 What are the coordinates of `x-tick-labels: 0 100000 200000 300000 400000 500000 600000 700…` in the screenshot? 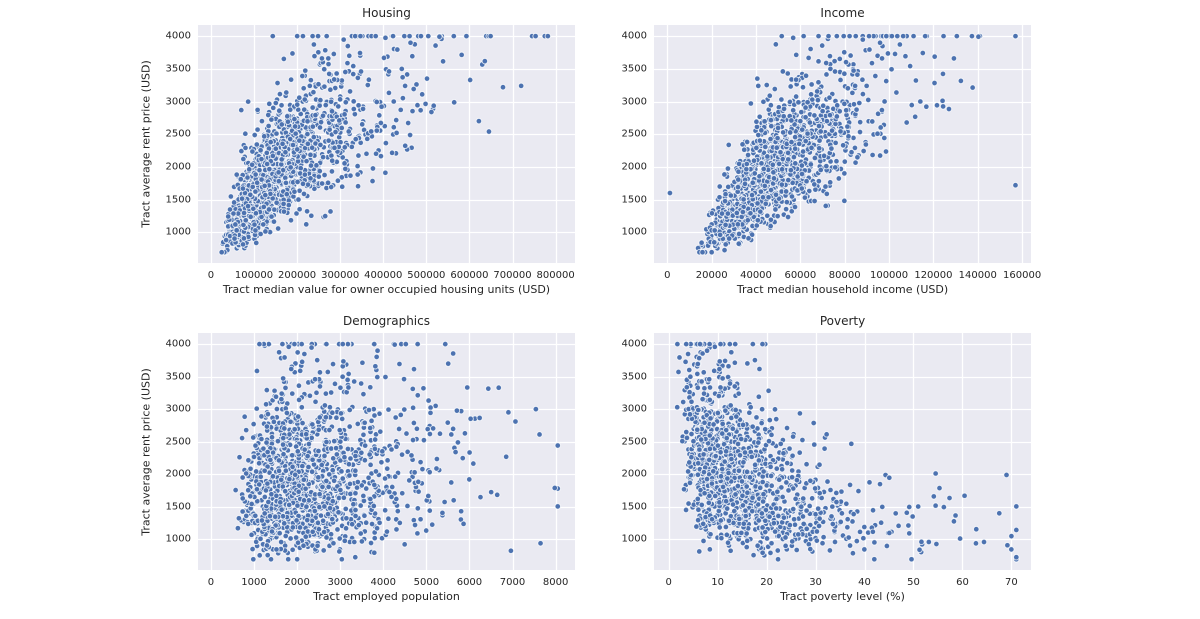 It's located at (386, 272).